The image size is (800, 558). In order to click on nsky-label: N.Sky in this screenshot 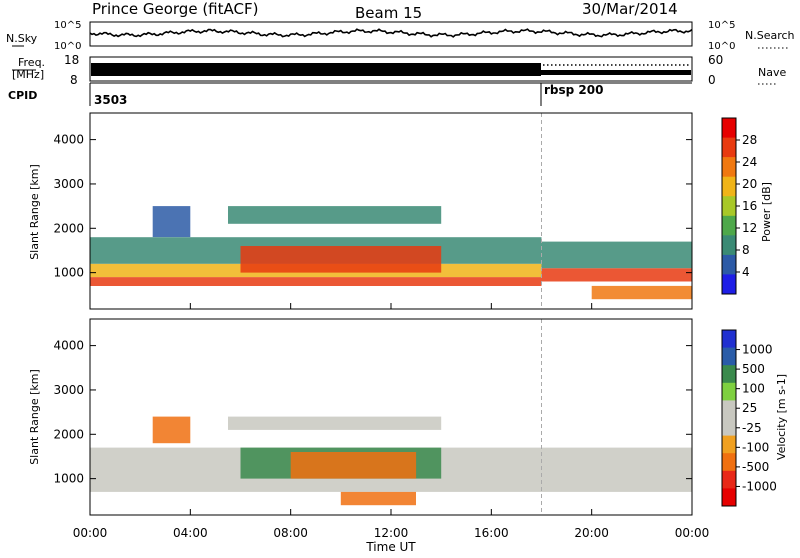, I will do `click(22, 38)`.